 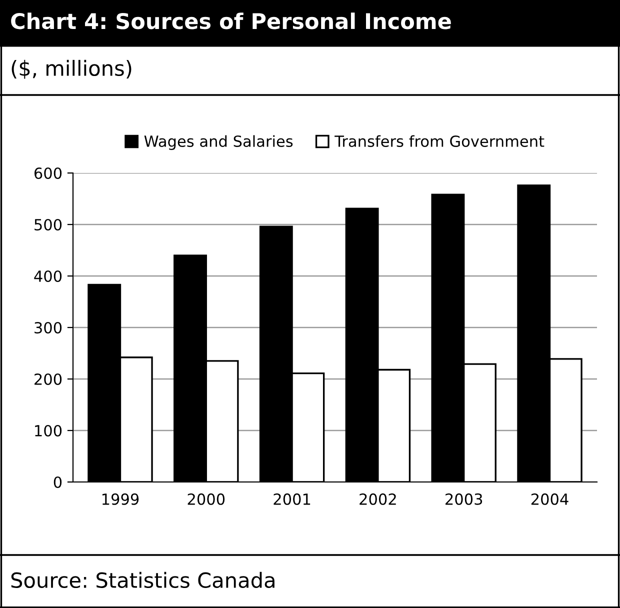 What do you see at coordinates (218, 142) in the screenshot?
I see `legend-label: Wages and Salaries` at bounding box center [218, 142].